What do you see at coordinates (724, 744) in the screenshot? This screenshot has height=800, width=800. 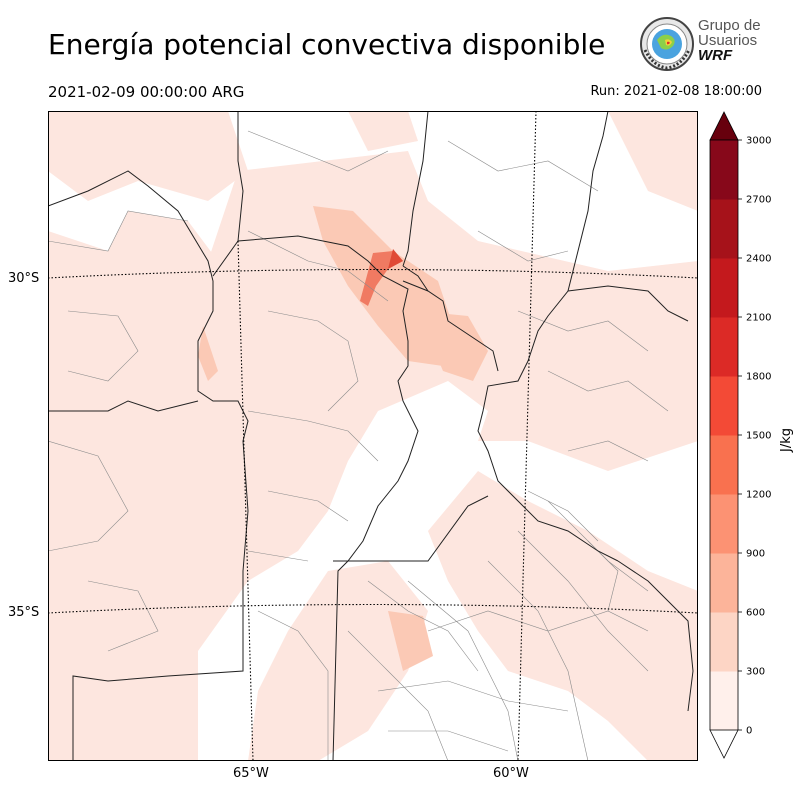 I see `colorbar-extend-under` at bounding box center [724, 744].